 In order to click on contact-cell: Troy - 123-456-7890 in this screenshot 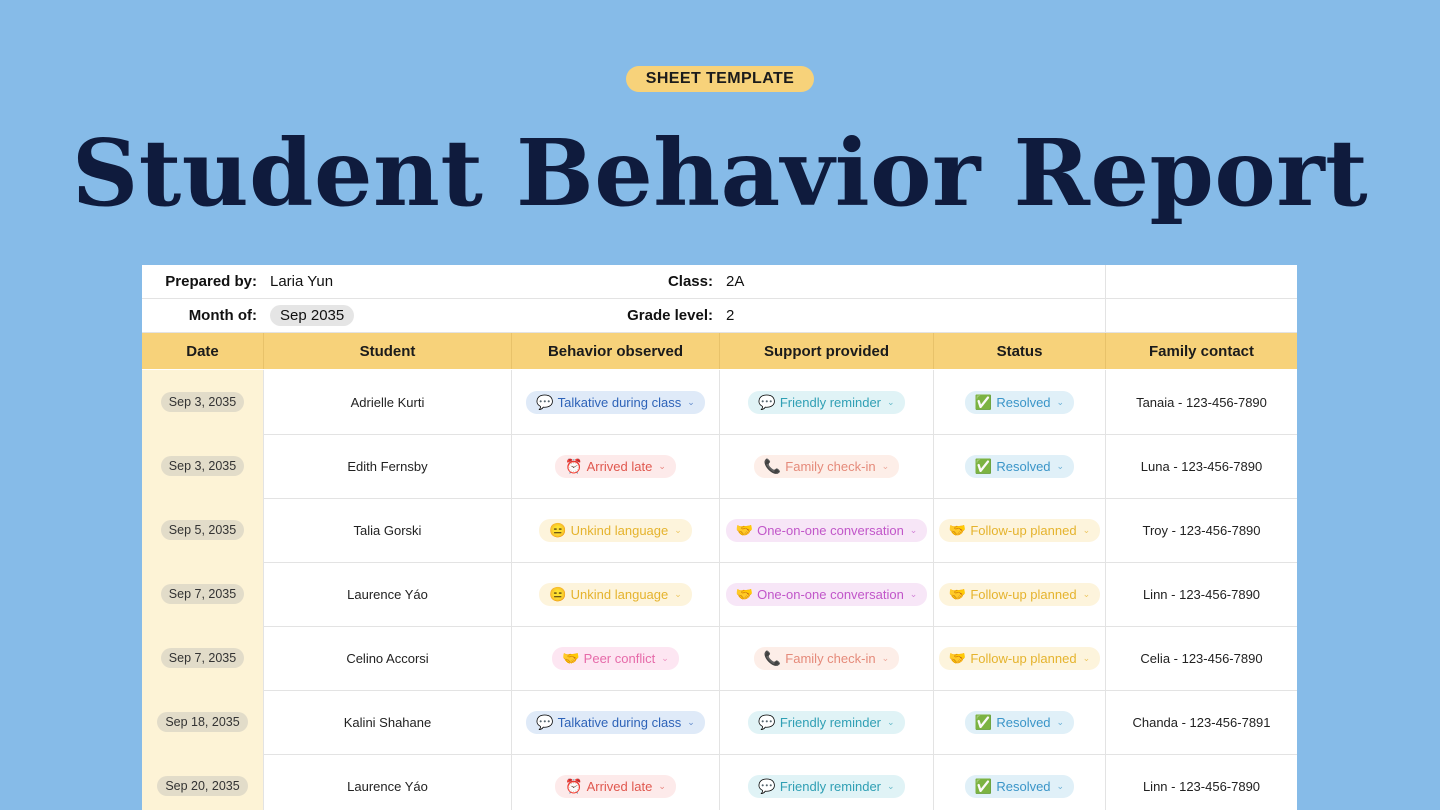, I will do `click(1201, 530)`.